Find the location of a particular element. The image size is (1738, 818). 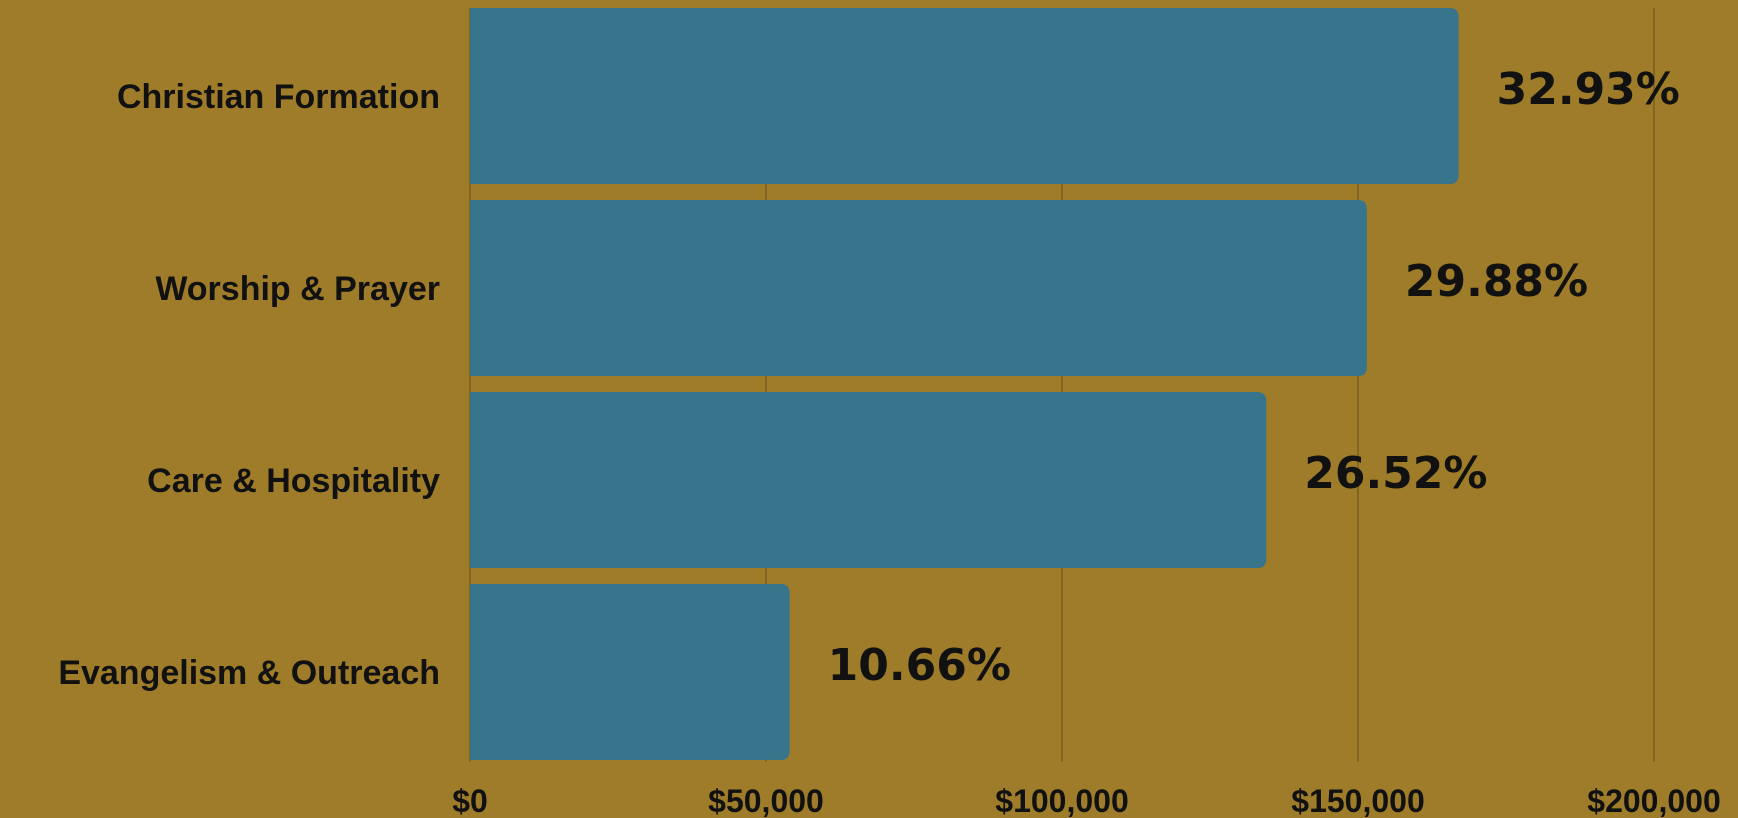

data-label-care-and-hospitality: 26.52% is located at coordinates (1395, 473).